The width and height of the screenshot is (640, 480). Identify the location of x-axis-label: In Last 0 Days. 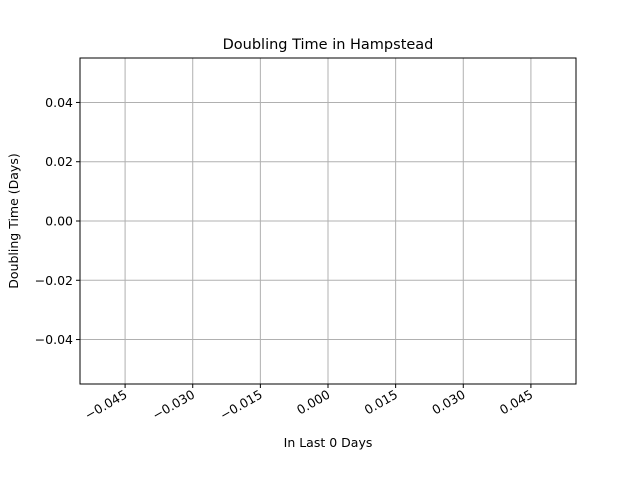
(328, 442).